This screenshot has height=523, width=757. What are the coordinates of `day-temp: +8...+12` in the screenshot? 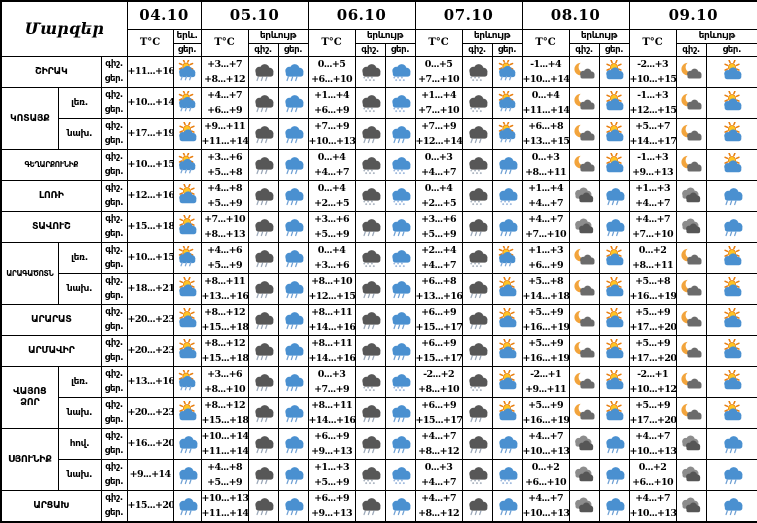 It's located at (438, 451).